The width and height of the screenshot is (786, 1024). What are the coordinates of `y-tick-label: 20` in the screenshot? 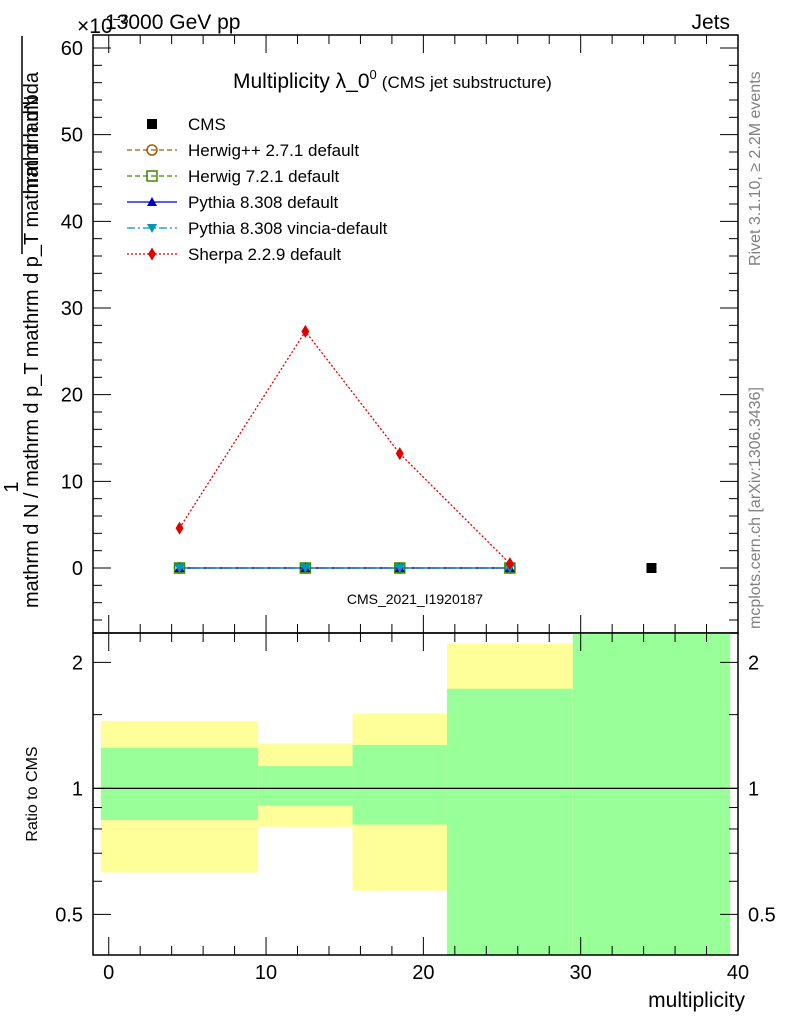 It's located at (72, 396).